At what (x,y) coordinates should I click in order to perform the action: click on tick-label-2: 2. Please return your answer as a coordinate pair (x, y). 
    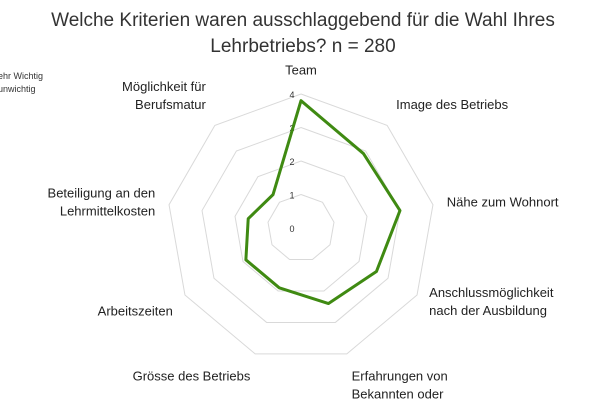
    Looking at the image, I should click on (291, 162).